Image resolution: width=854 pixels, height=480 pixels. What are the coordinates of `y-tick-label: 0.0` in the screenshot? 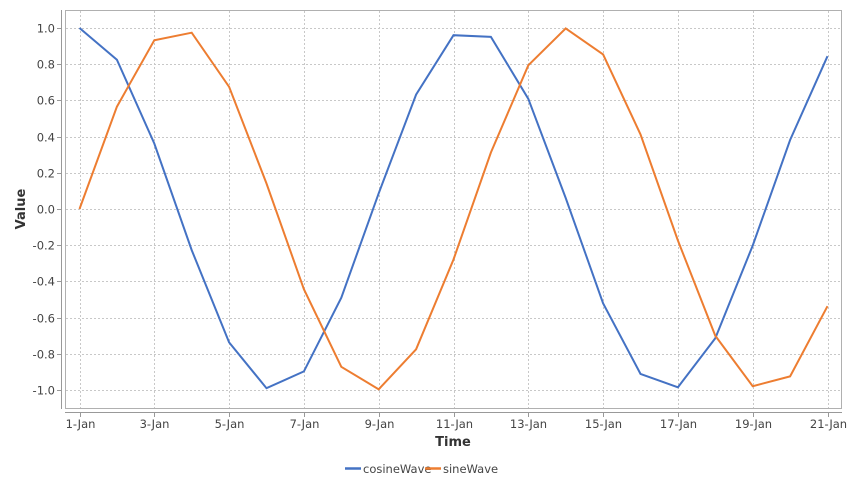 It's located at (46, 210).